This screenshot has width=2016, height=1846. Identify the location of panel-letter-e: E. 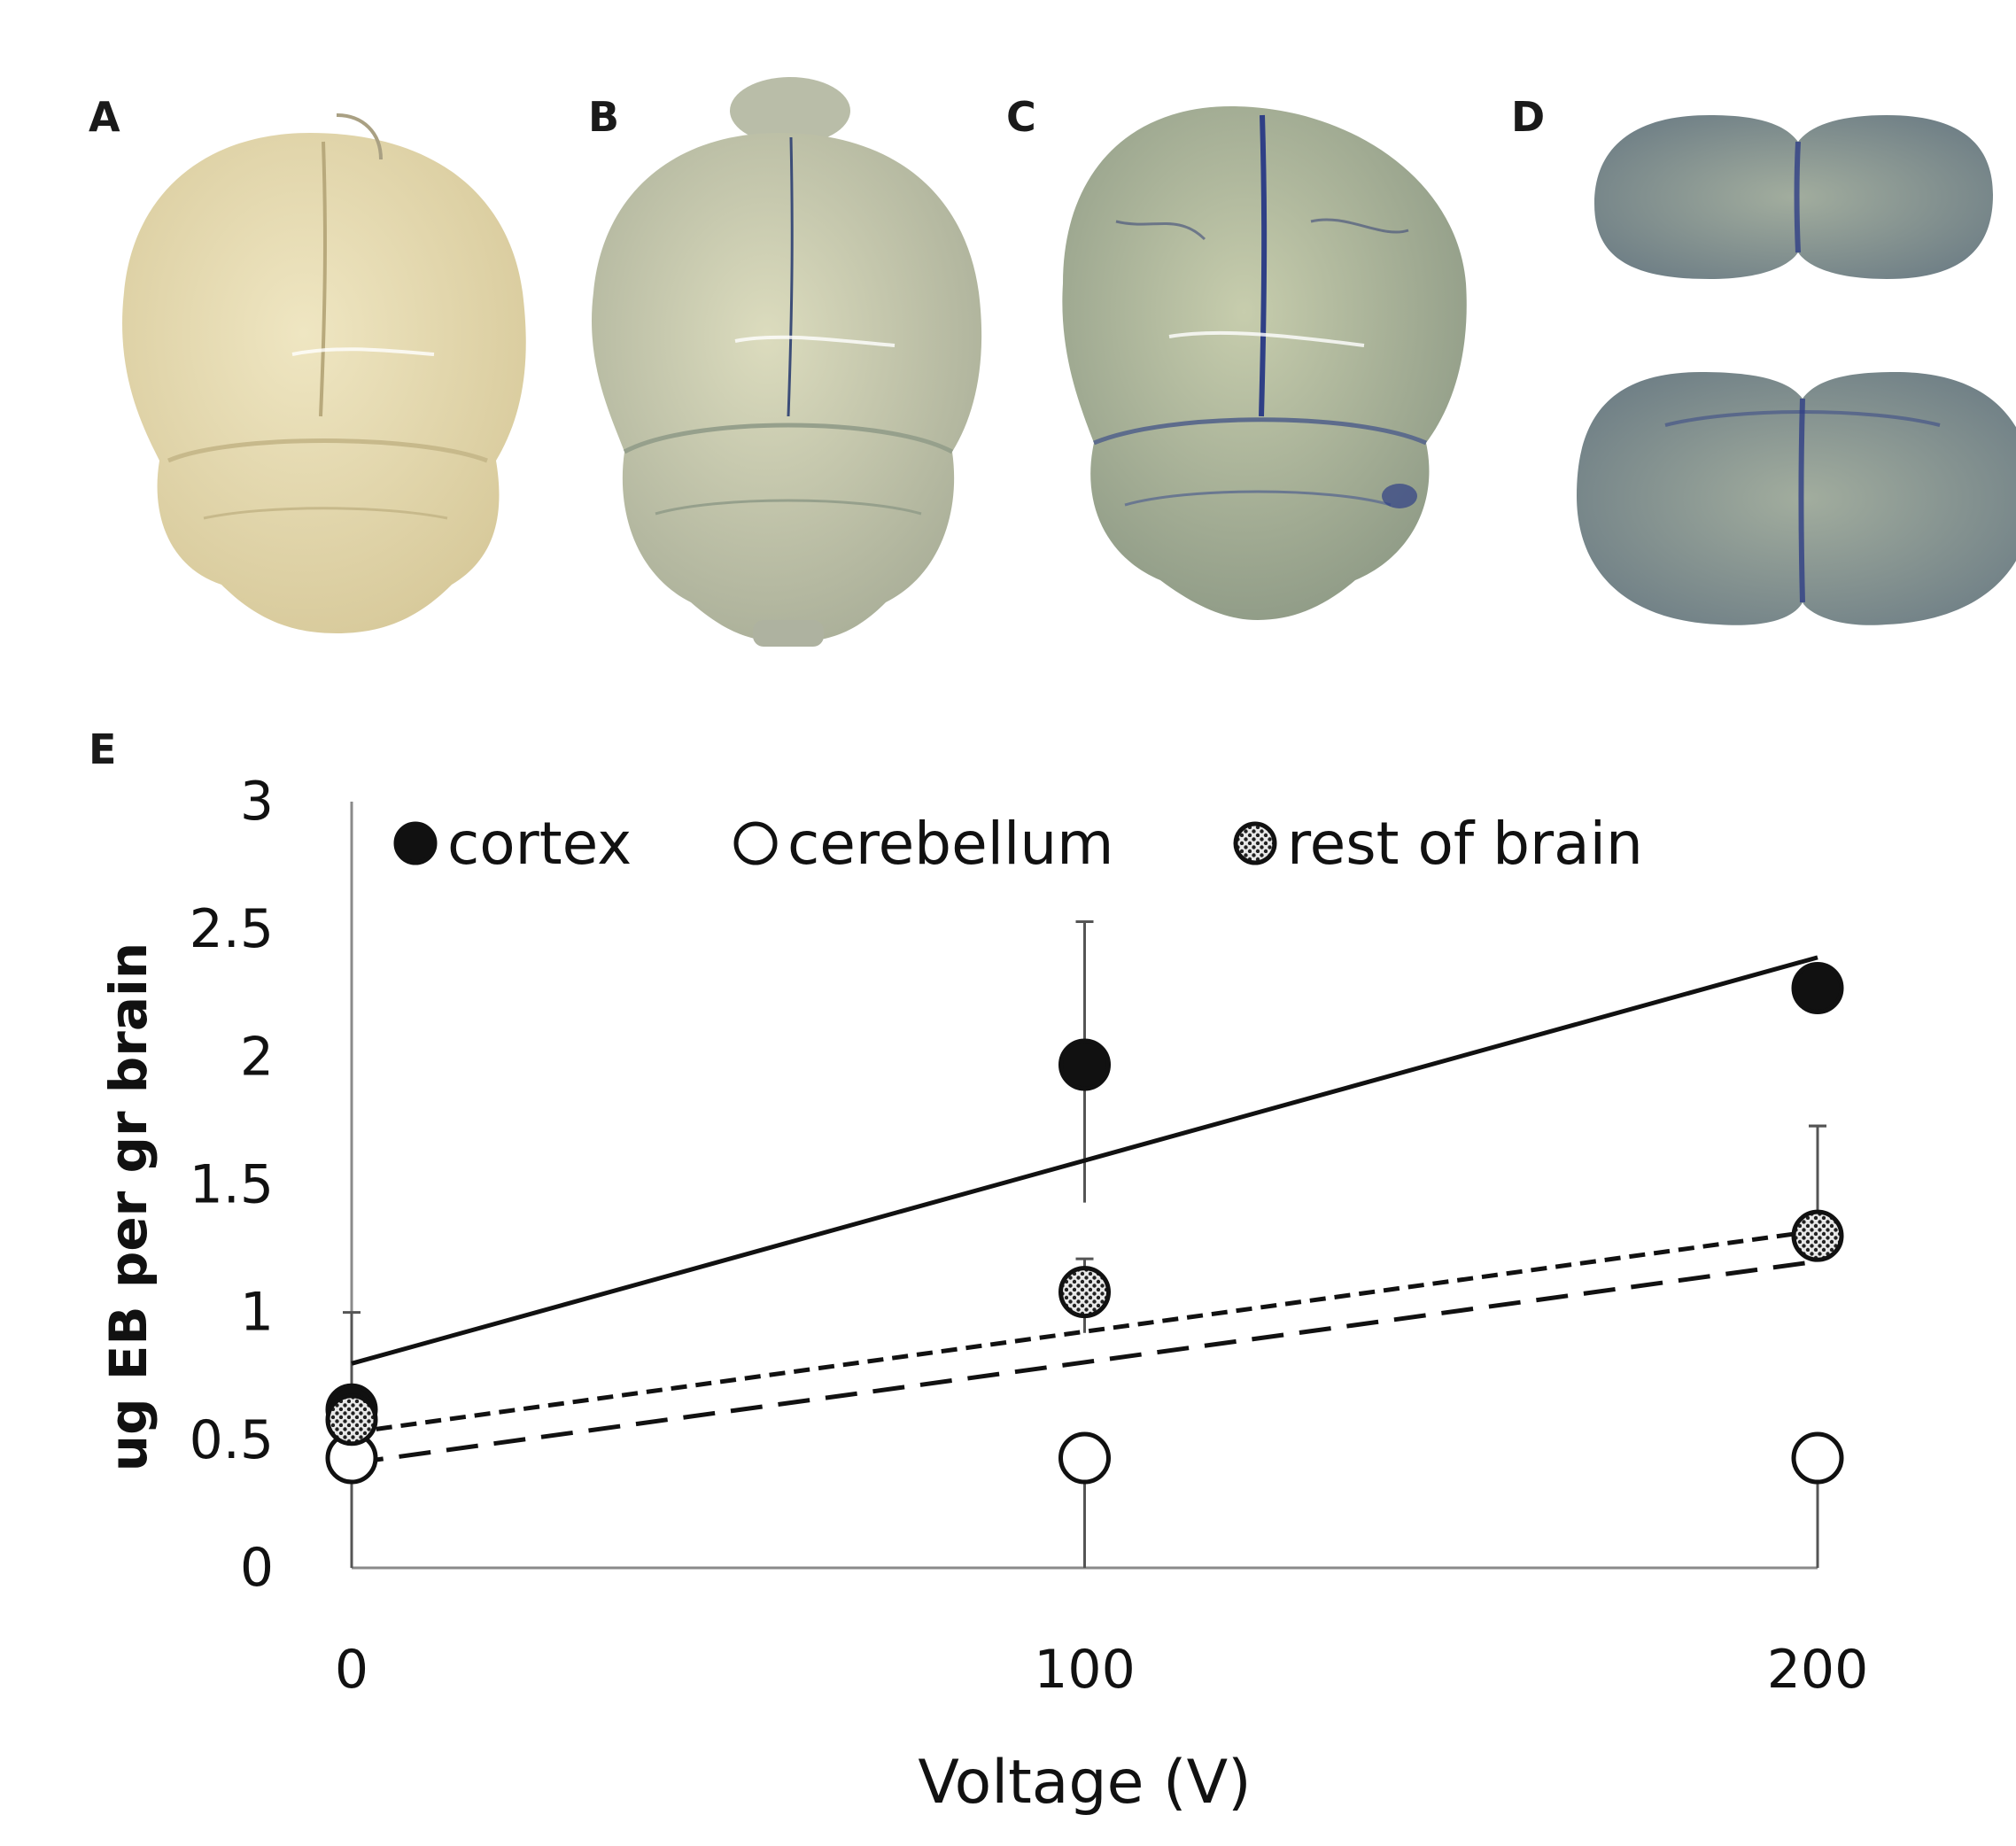
(102, 749).